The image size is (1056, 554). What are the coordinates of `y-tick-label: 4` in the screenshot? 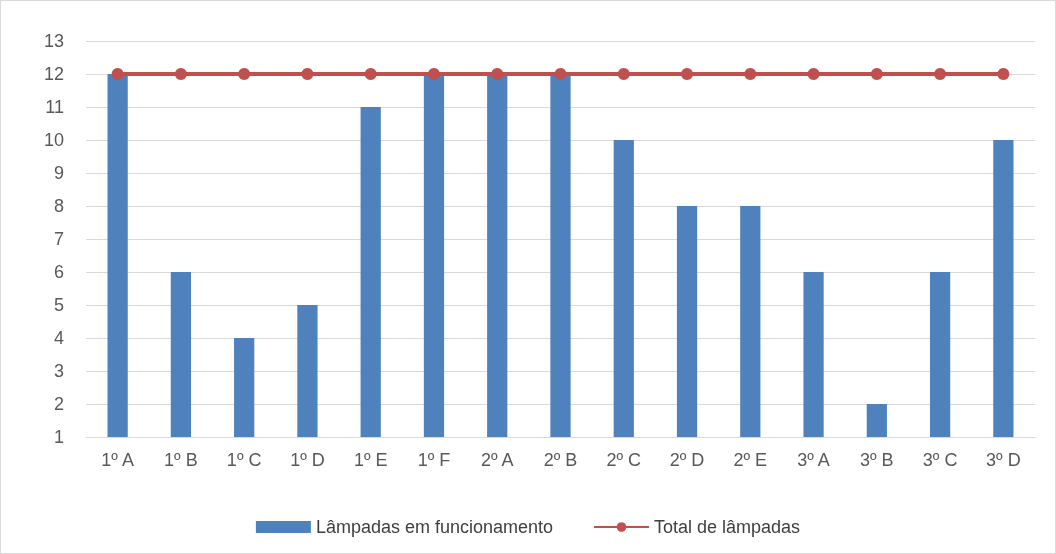 It's located at (58, 338).